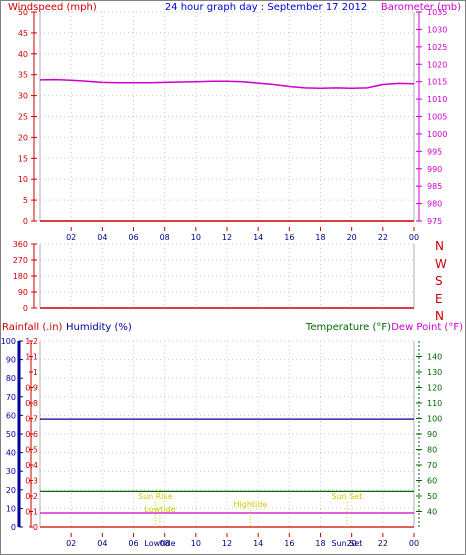  What do you see at coordinates (32, 327) in the screenshot?
I see `rainfall-axis-label: Rainfall (.in)` at bounding box center [32, 327].